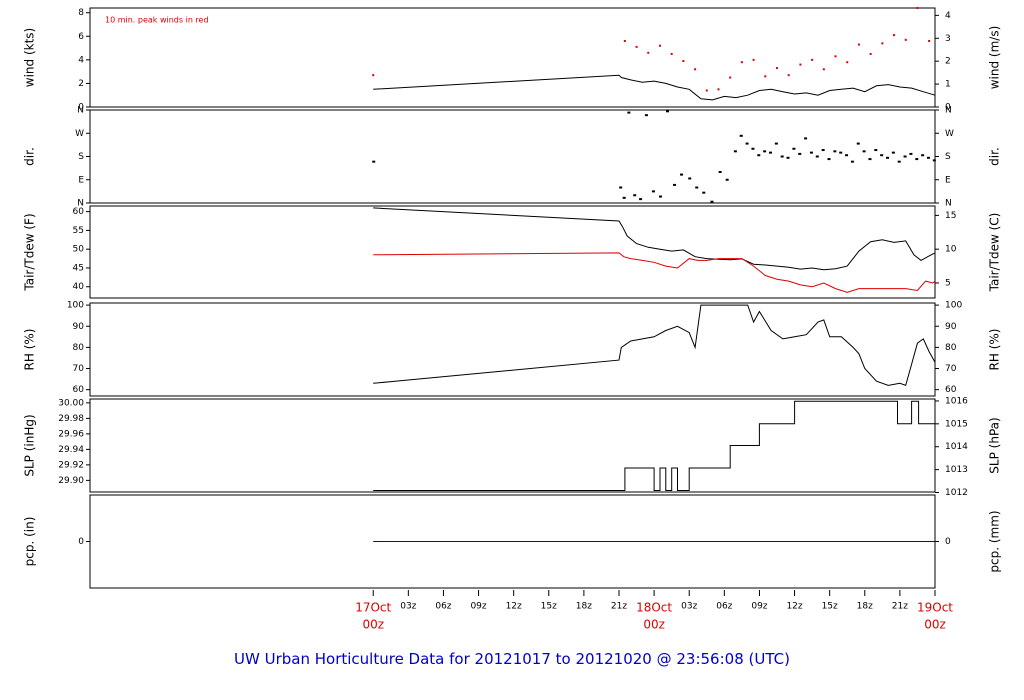 The image size is (1024, 700). I want to click on y-tick-label-left-slp: 29.98, so click(71, 419).